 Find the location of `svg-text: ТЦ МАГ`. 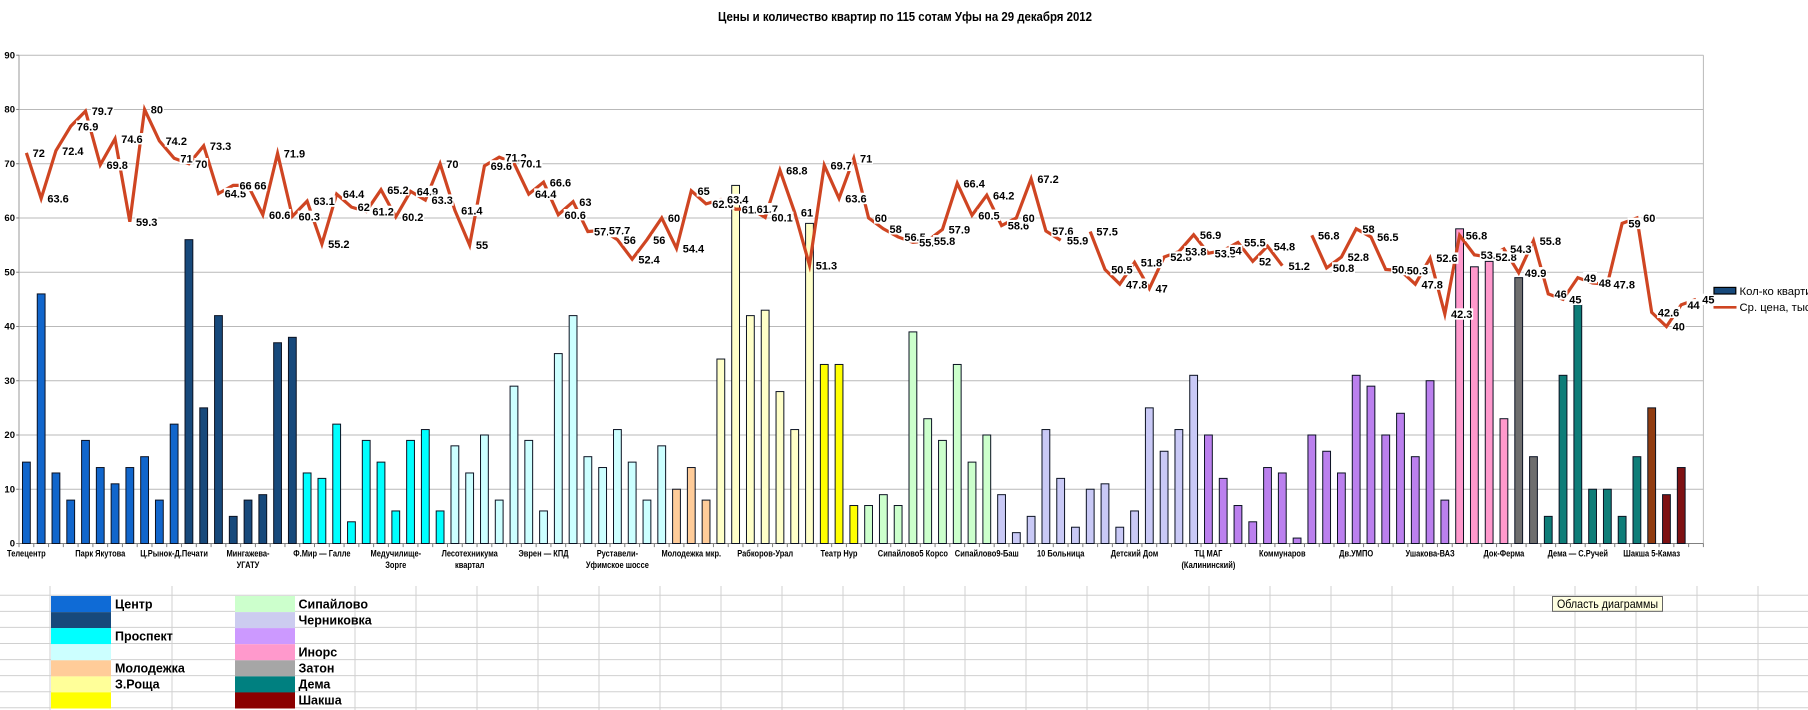

svg-text: ТЦ МАГ is located at coordinates (1208, 554).